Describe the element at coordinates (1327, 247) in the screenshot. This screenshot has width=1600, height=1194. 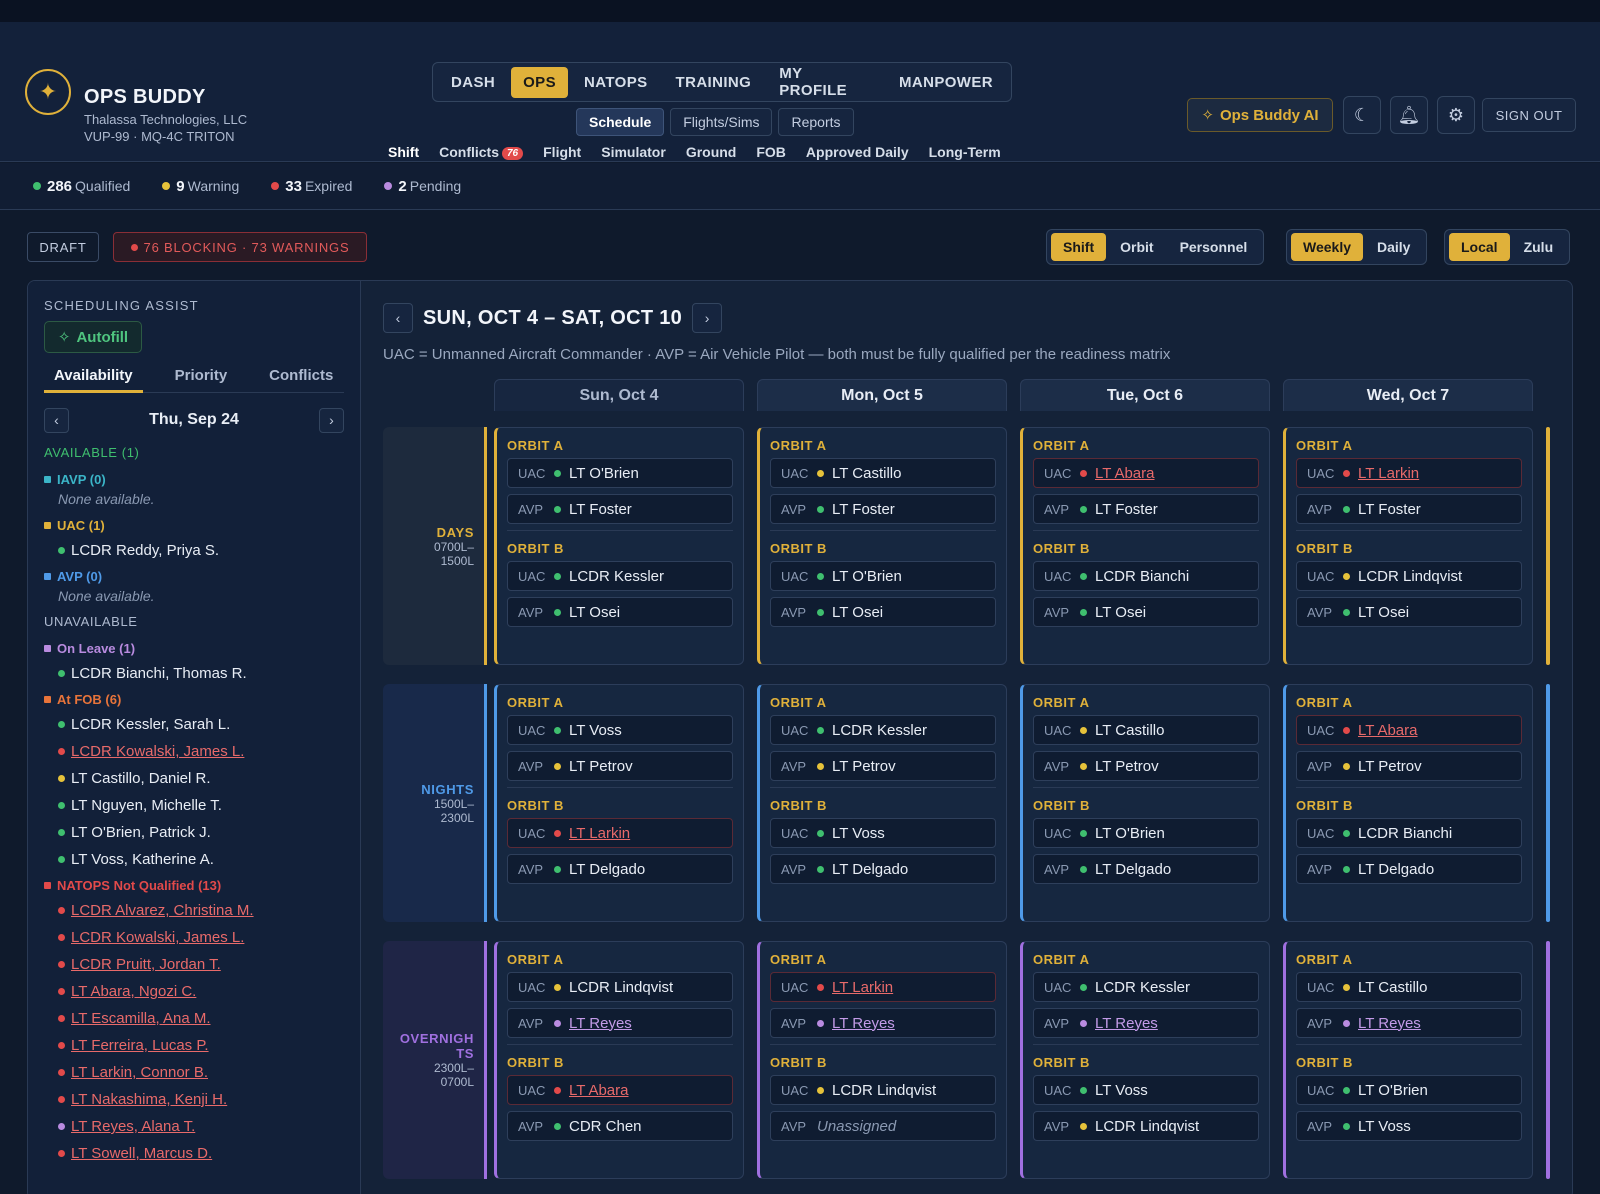
I see `period-weekly: Weekly` at that location.